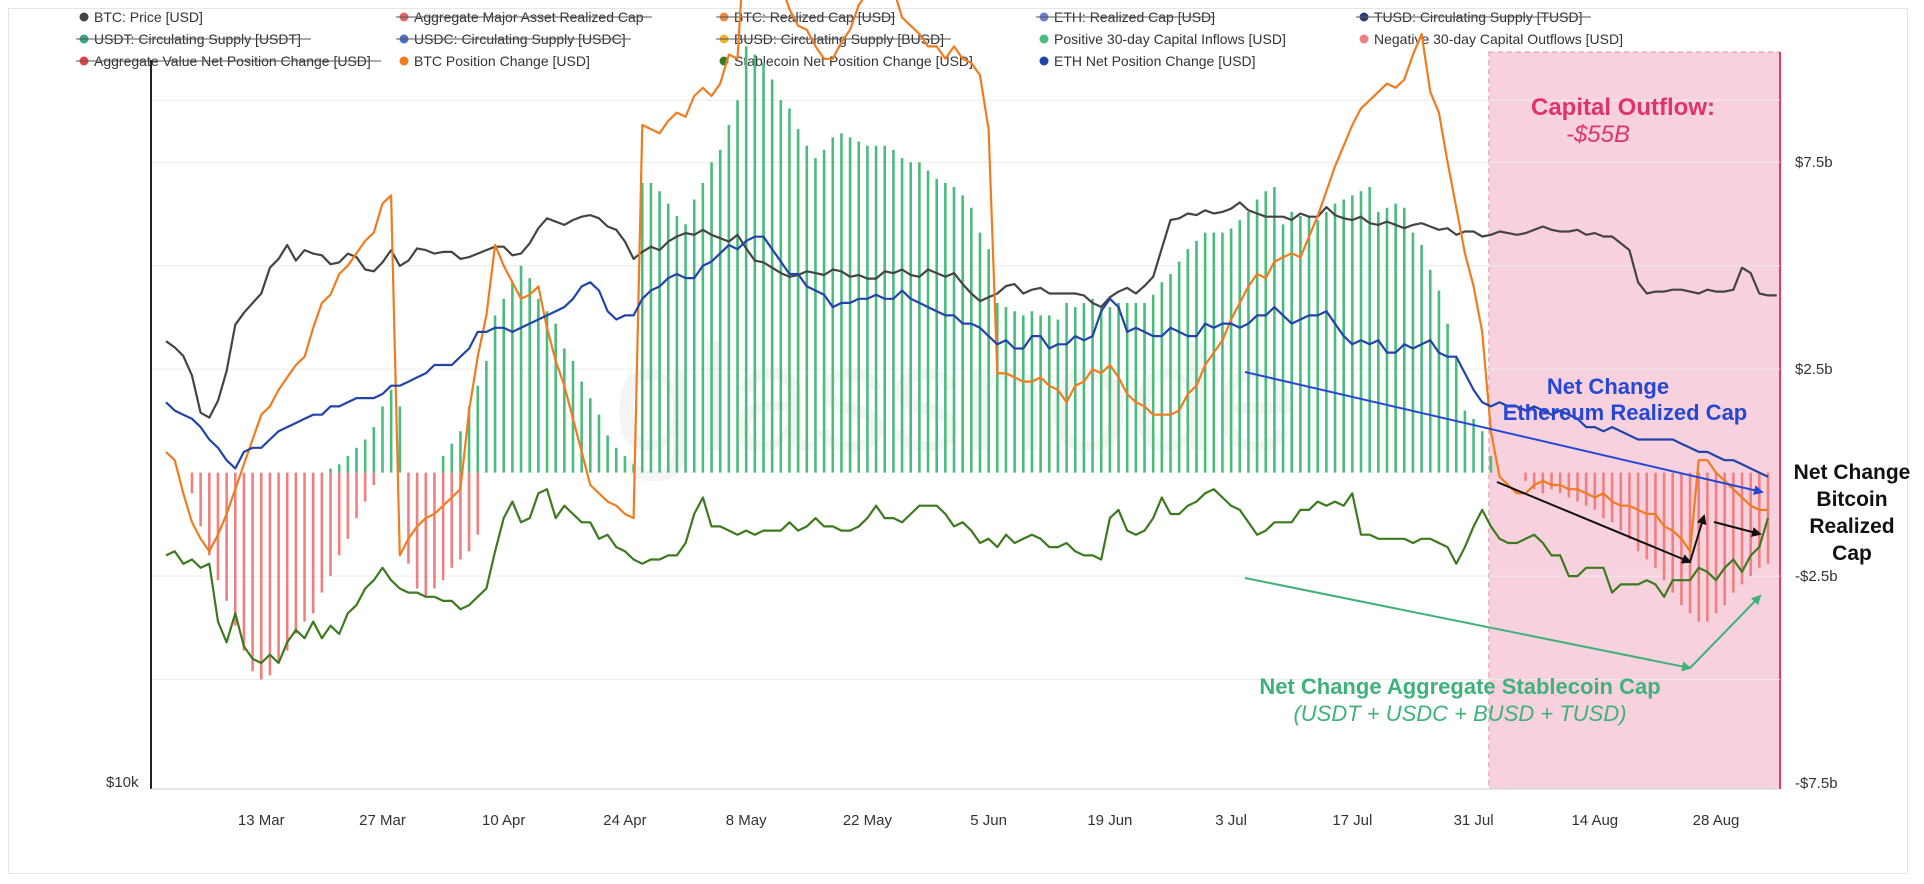 This screenshot has width=1924, height=884. What do you see at coordinates (524, 17) in the screenshot?
I see `legend-item-aggregate-major-asset-realized-cap: Aggregate Major Asset Realized Cap` at bounding box center [524, 17].